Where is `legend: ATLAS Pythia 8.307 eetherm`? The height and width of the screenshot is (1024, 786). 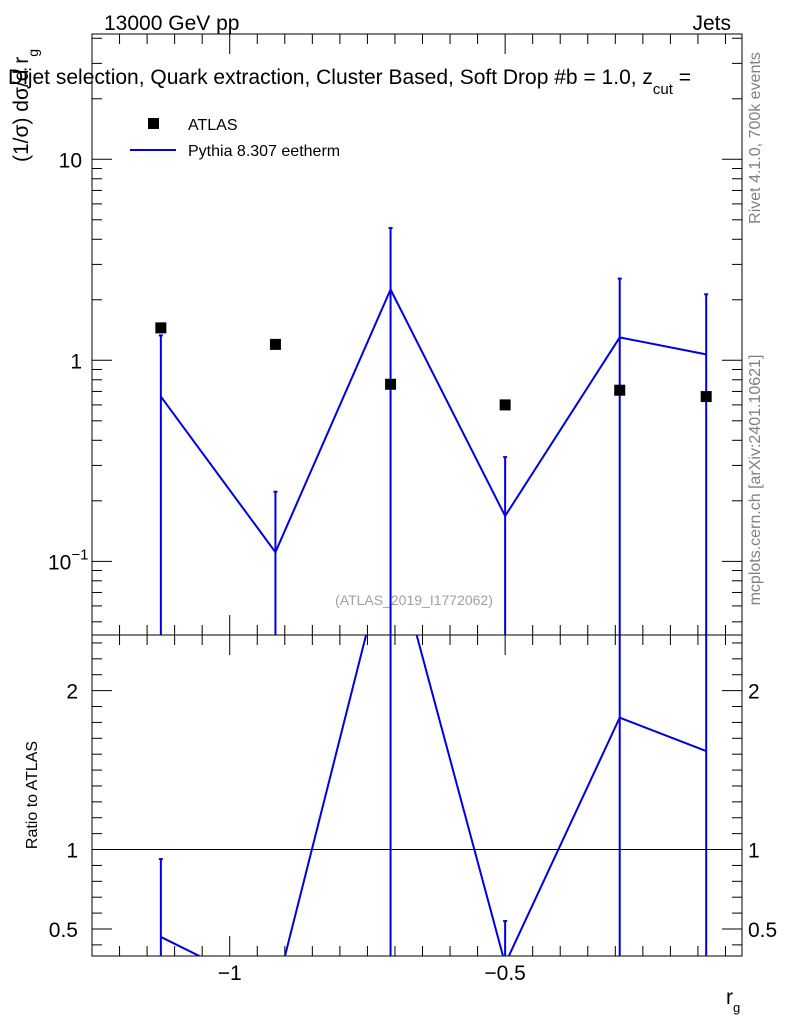 legend: ATLAS Pythia 8.307 eetherm is located at coordinates (235, 138).